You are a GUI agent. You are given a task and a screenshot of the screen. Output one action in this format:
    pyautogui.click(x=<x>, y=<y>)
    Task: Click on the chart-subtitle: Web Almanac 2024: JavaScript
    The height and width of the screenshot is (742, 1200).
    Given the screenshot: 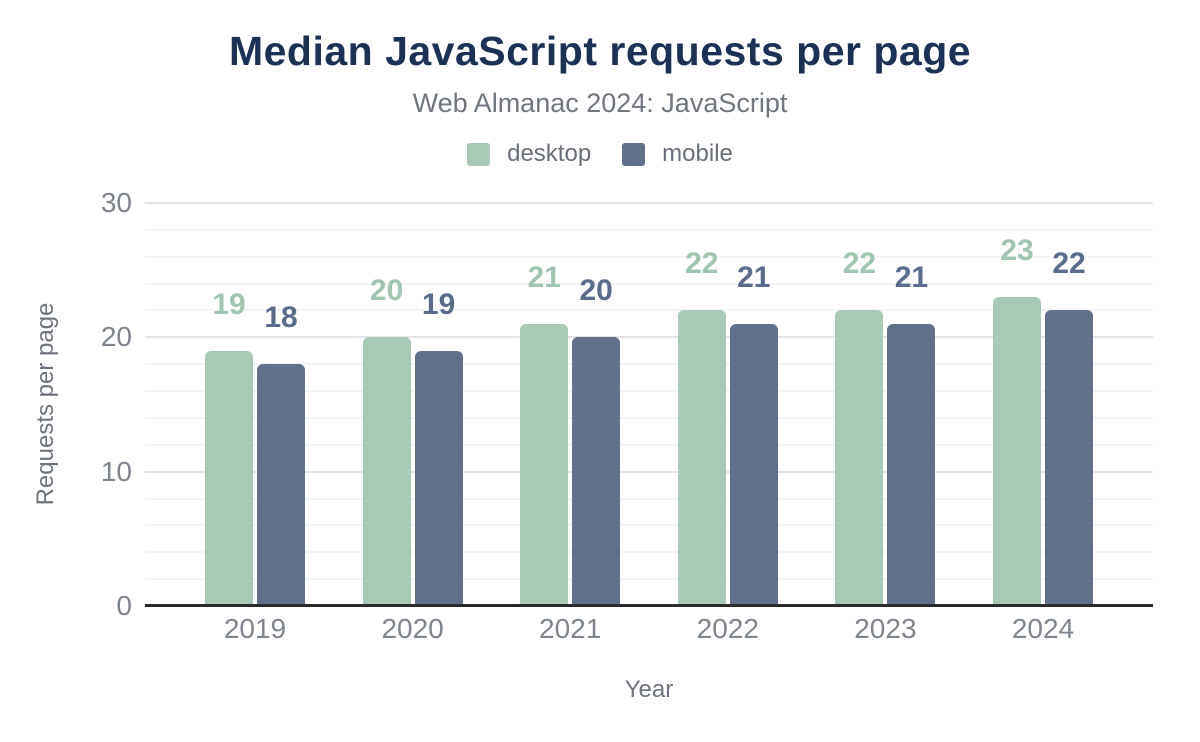 What is the action you would take?
    pyautogui.click(x=600, y=103)
    